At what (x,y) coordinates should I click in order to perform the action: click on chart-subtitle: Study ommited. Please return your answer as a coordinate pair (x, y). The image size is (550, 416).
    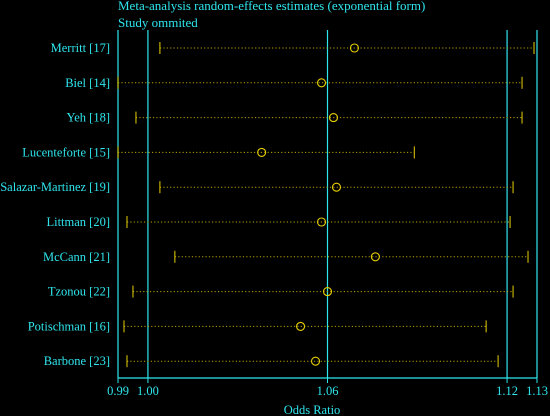
    Looking at the image, I should click on (158, 22).